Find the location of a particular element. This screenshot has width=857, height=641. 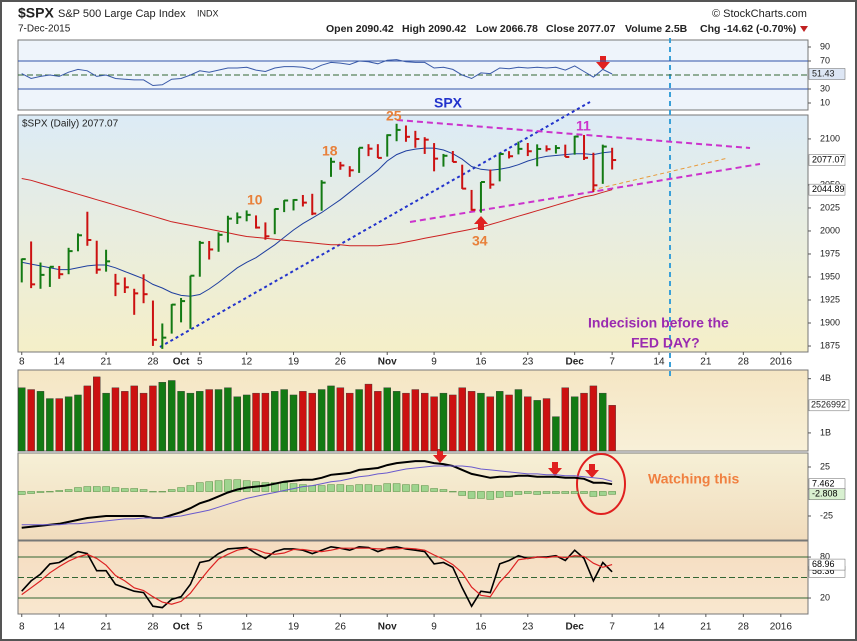

y-tick-label: 80 is located at coordinates (825, 556).